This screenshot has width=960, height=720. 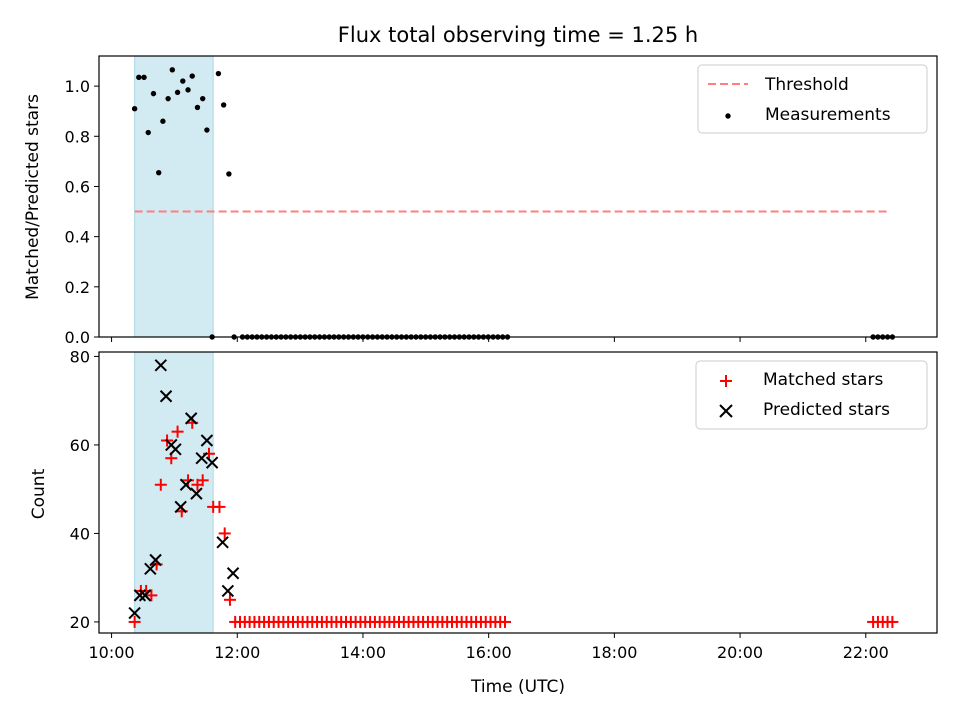 I want to click on y-tick-label: 40, so click(x=80, y=533).